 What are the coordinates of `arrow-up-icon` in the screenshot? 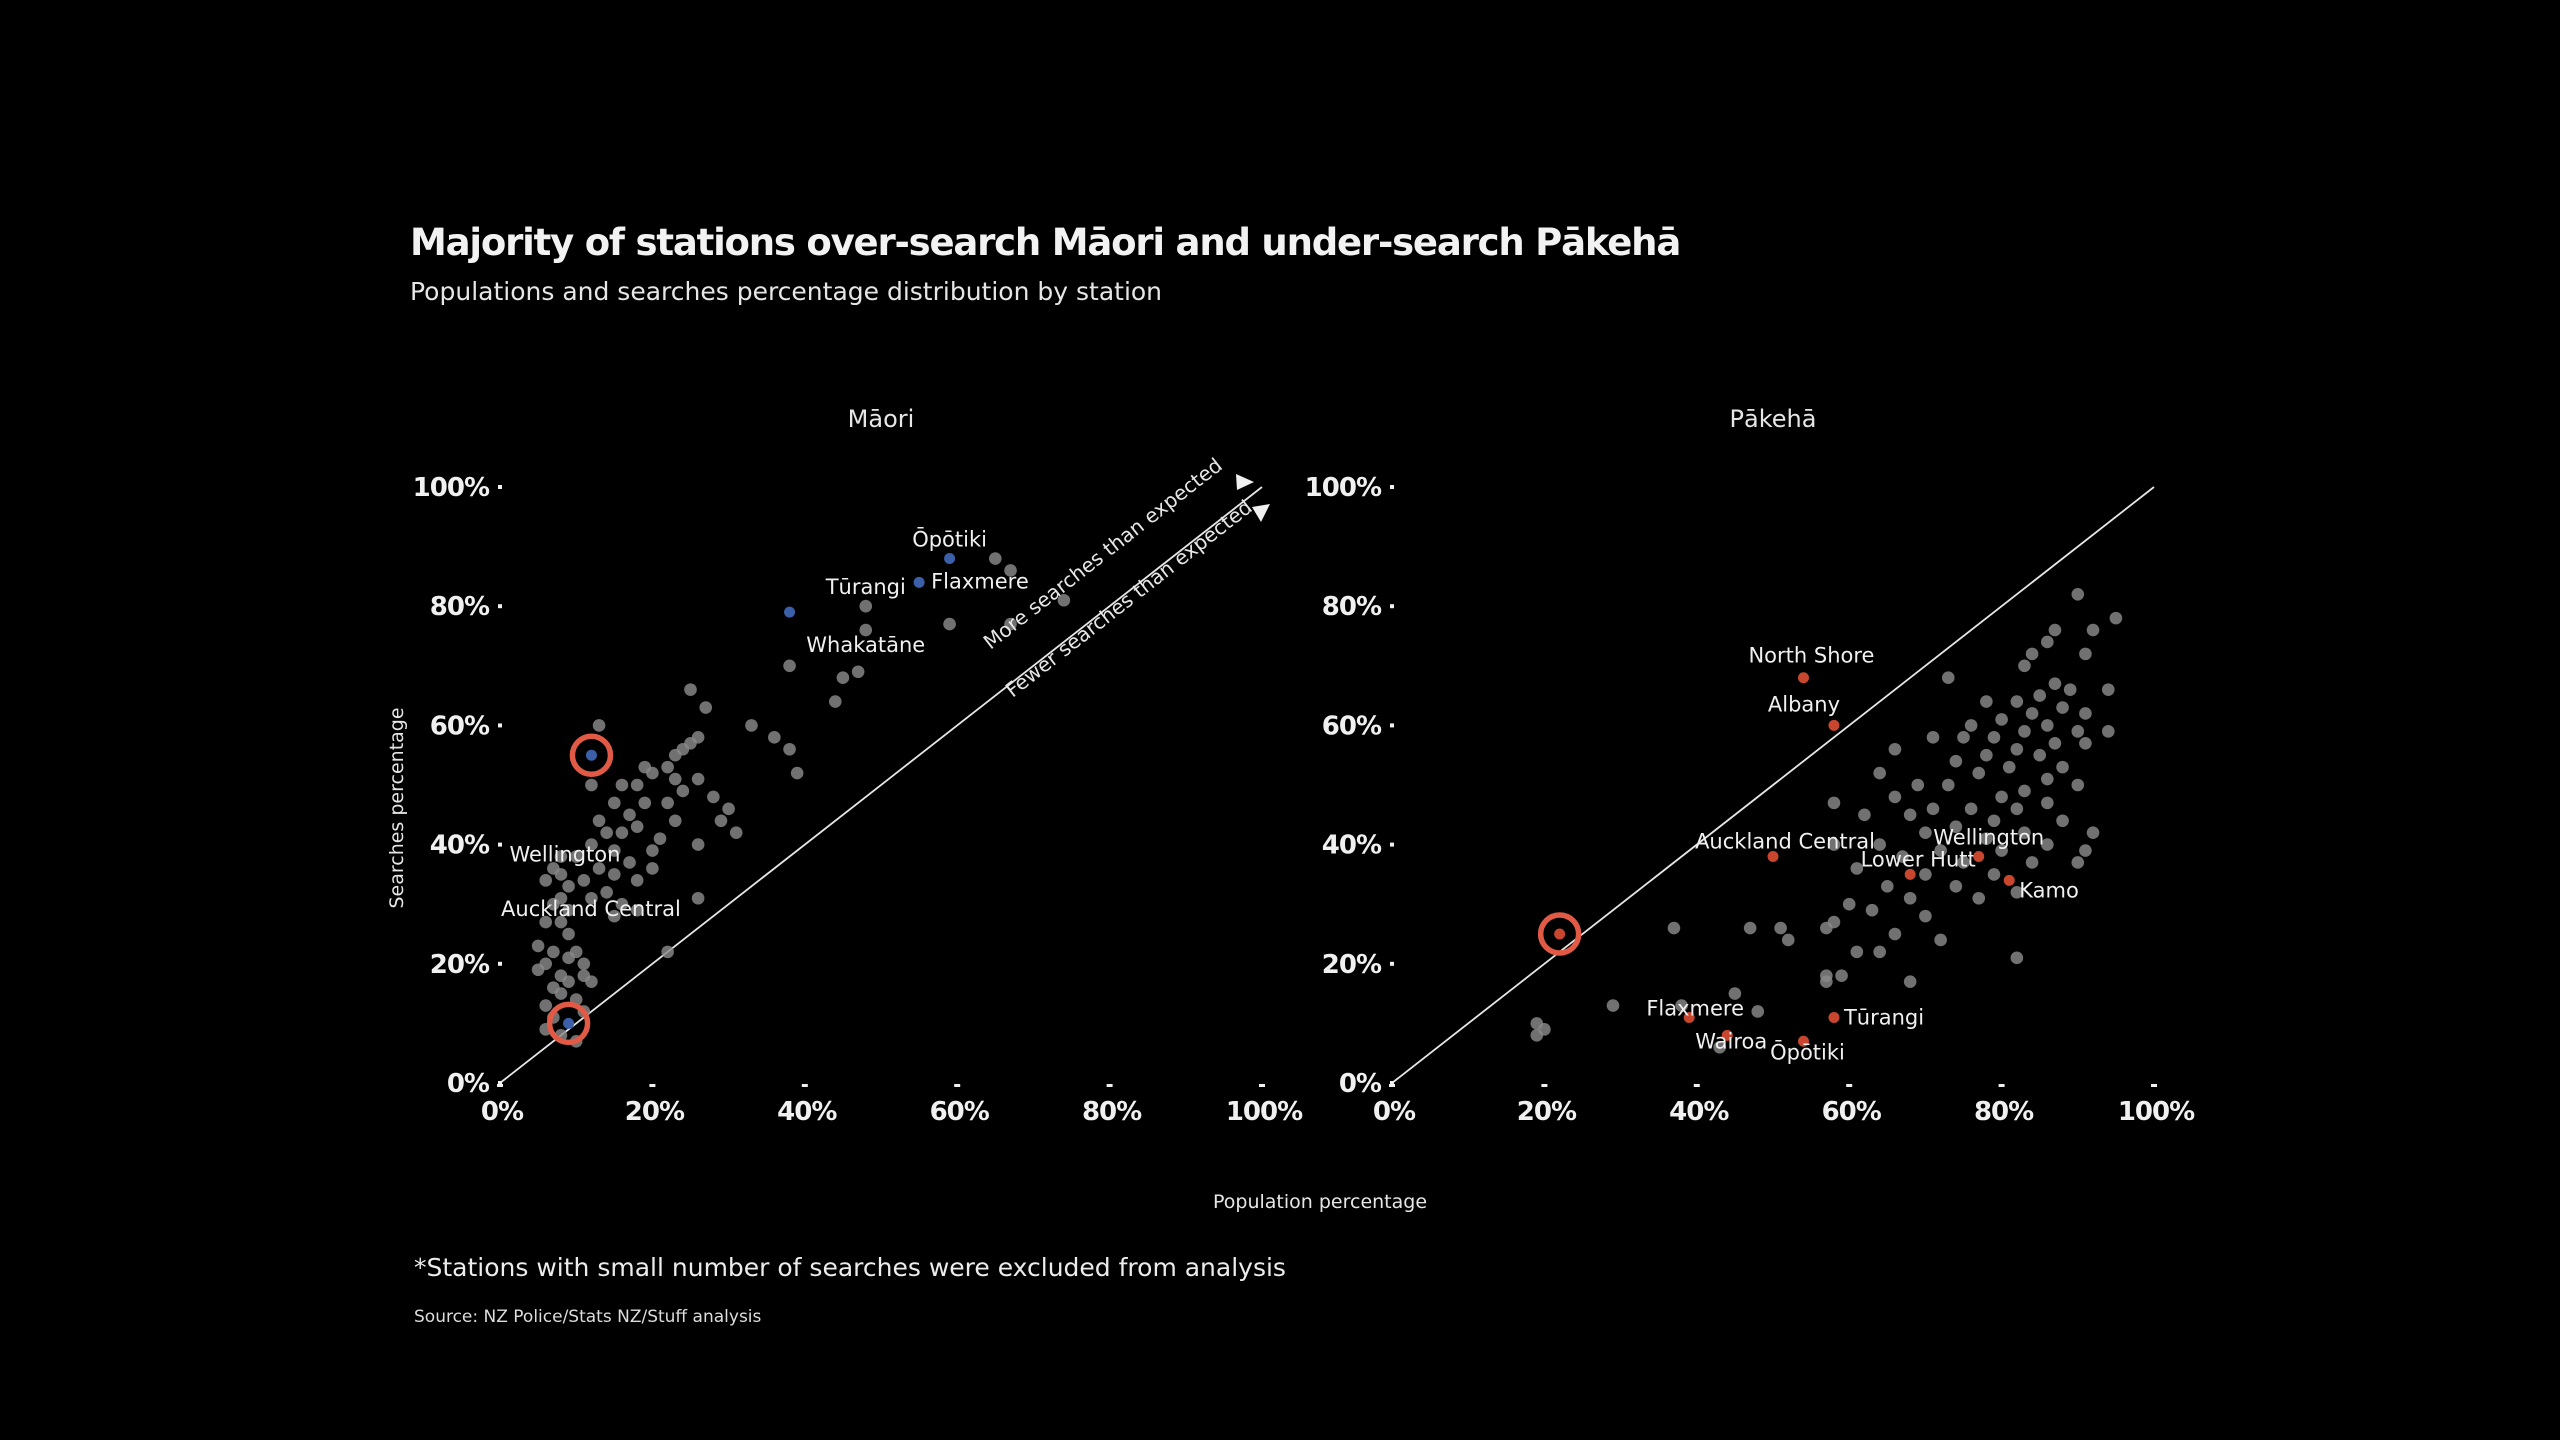 It's located at (1245, 482).